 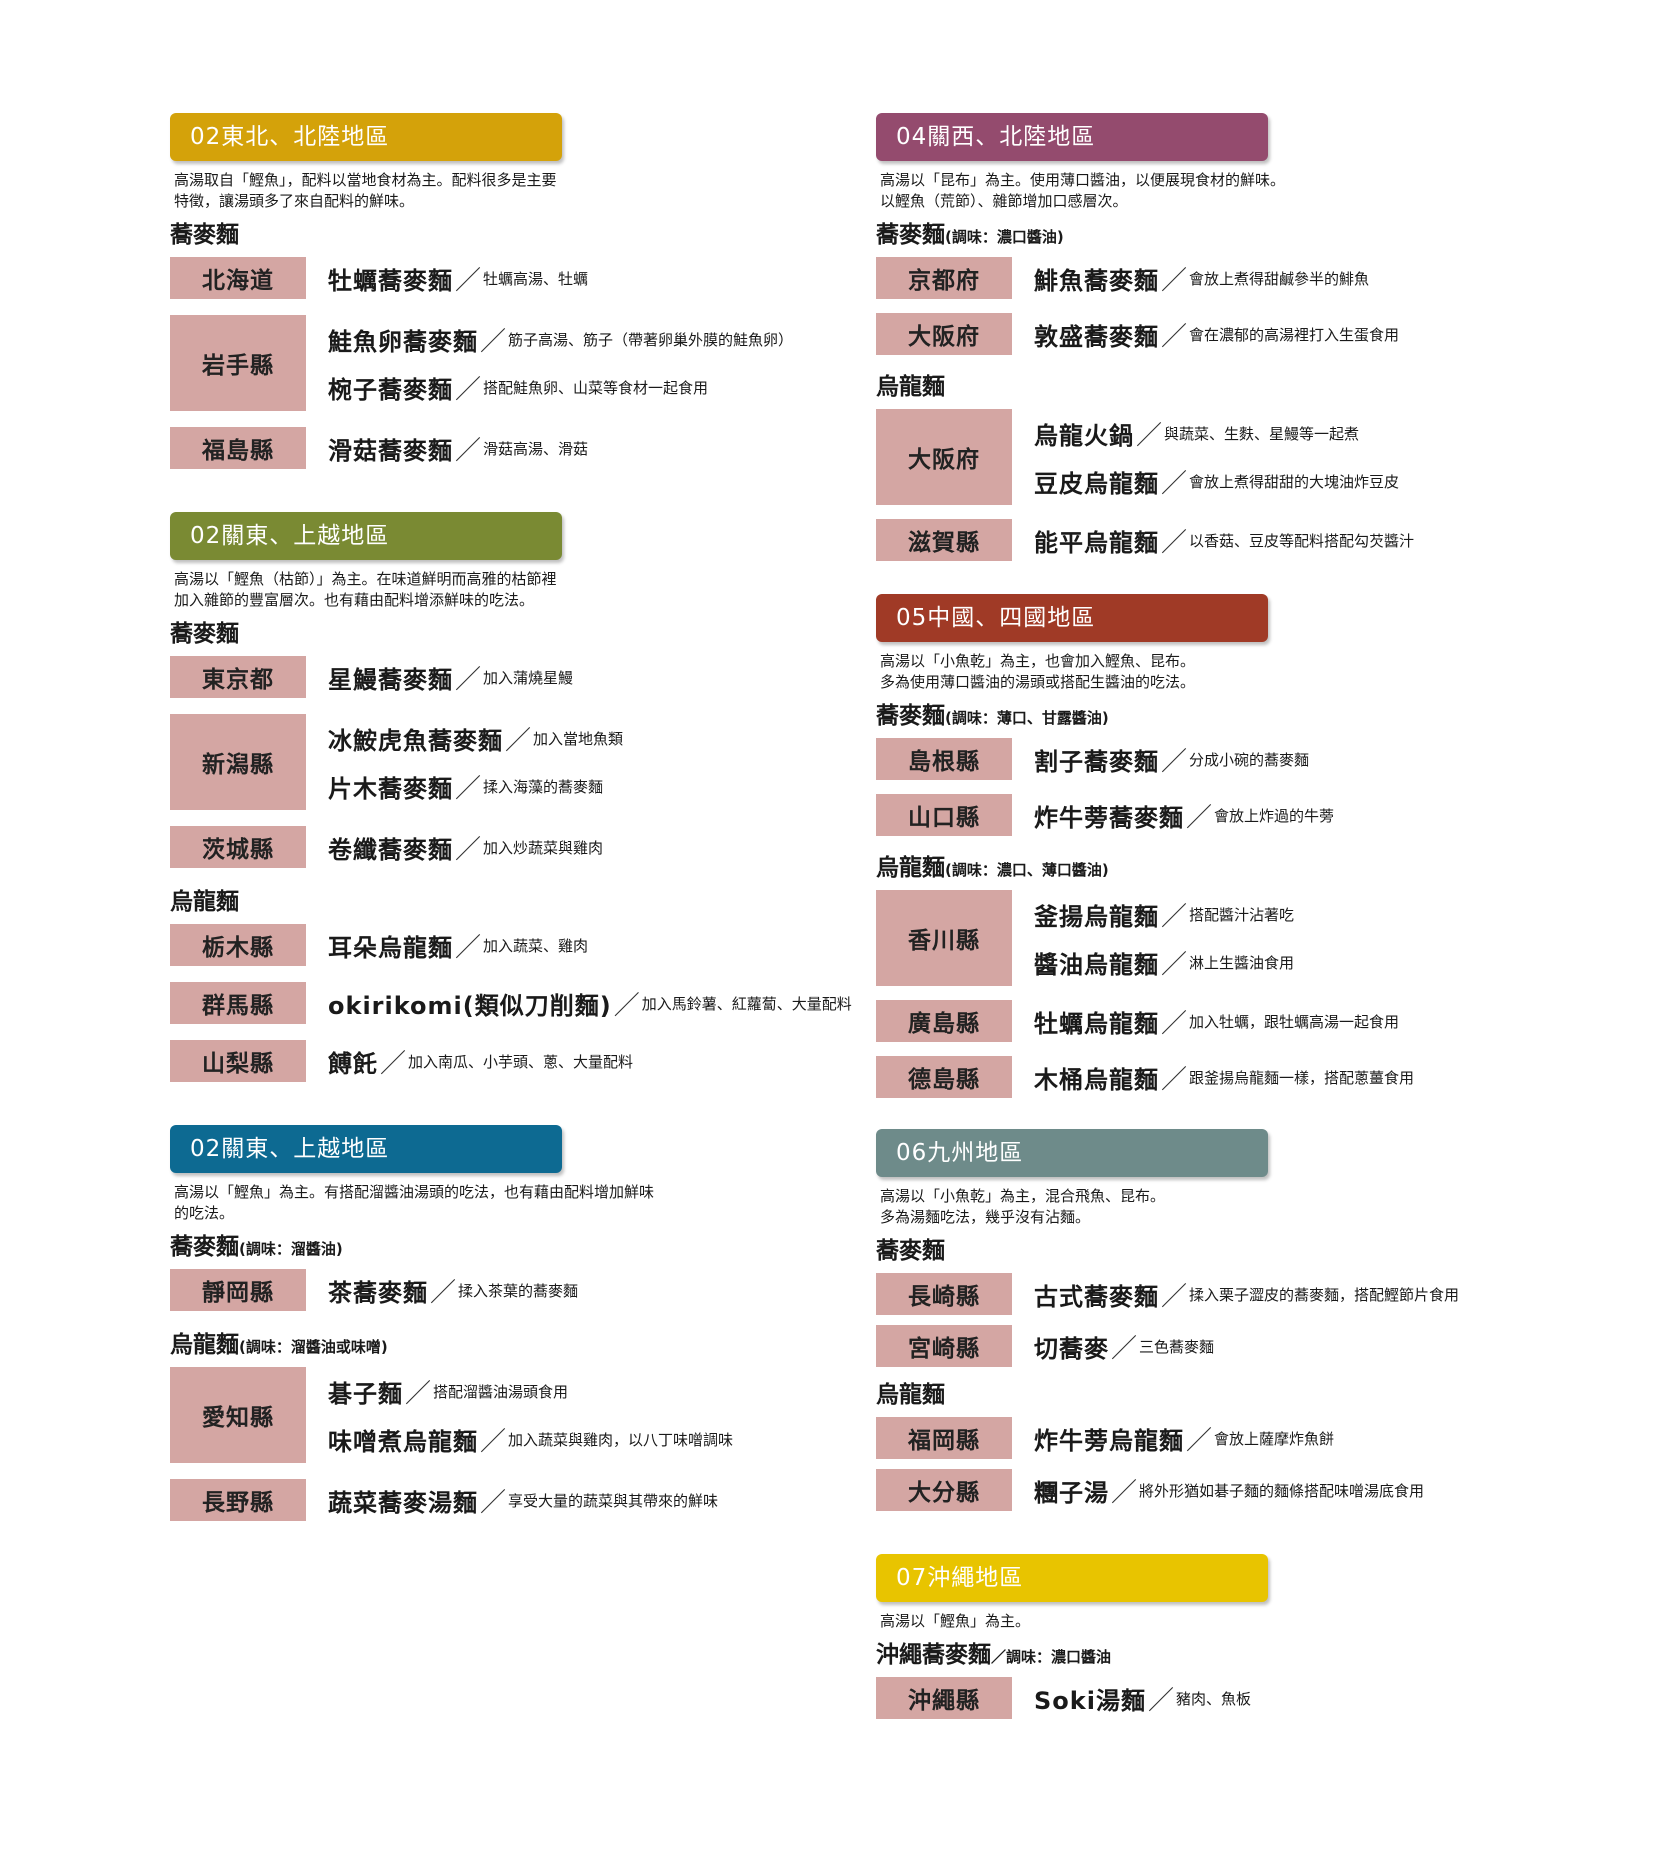 What do you see at coordinates (390, 679) in the screenshot?
I see `dish-name: 星鰻蕎麥麵` at bounding box center [390, 679].